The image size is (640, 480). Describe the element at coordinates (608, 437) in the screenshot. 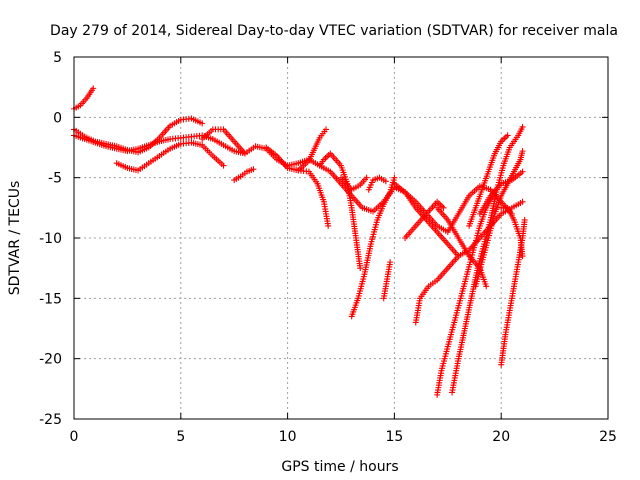

I see `x-tick-label: 25` at that location.